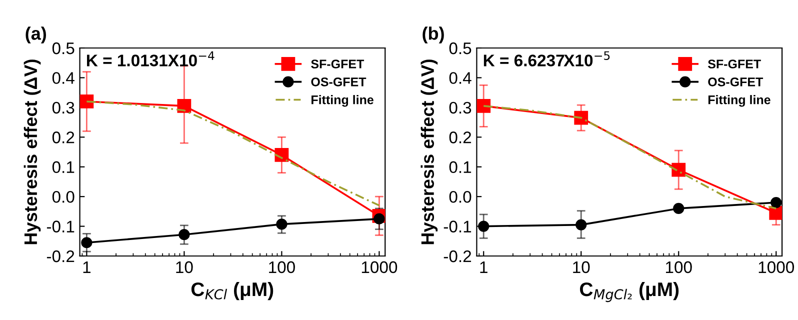 This screenshot has width=798, height=320. Describe the element at coordinates (150, 58) in the screenshot. I see `annotation: K = 1.0131X10$^{−4}$` at that location.